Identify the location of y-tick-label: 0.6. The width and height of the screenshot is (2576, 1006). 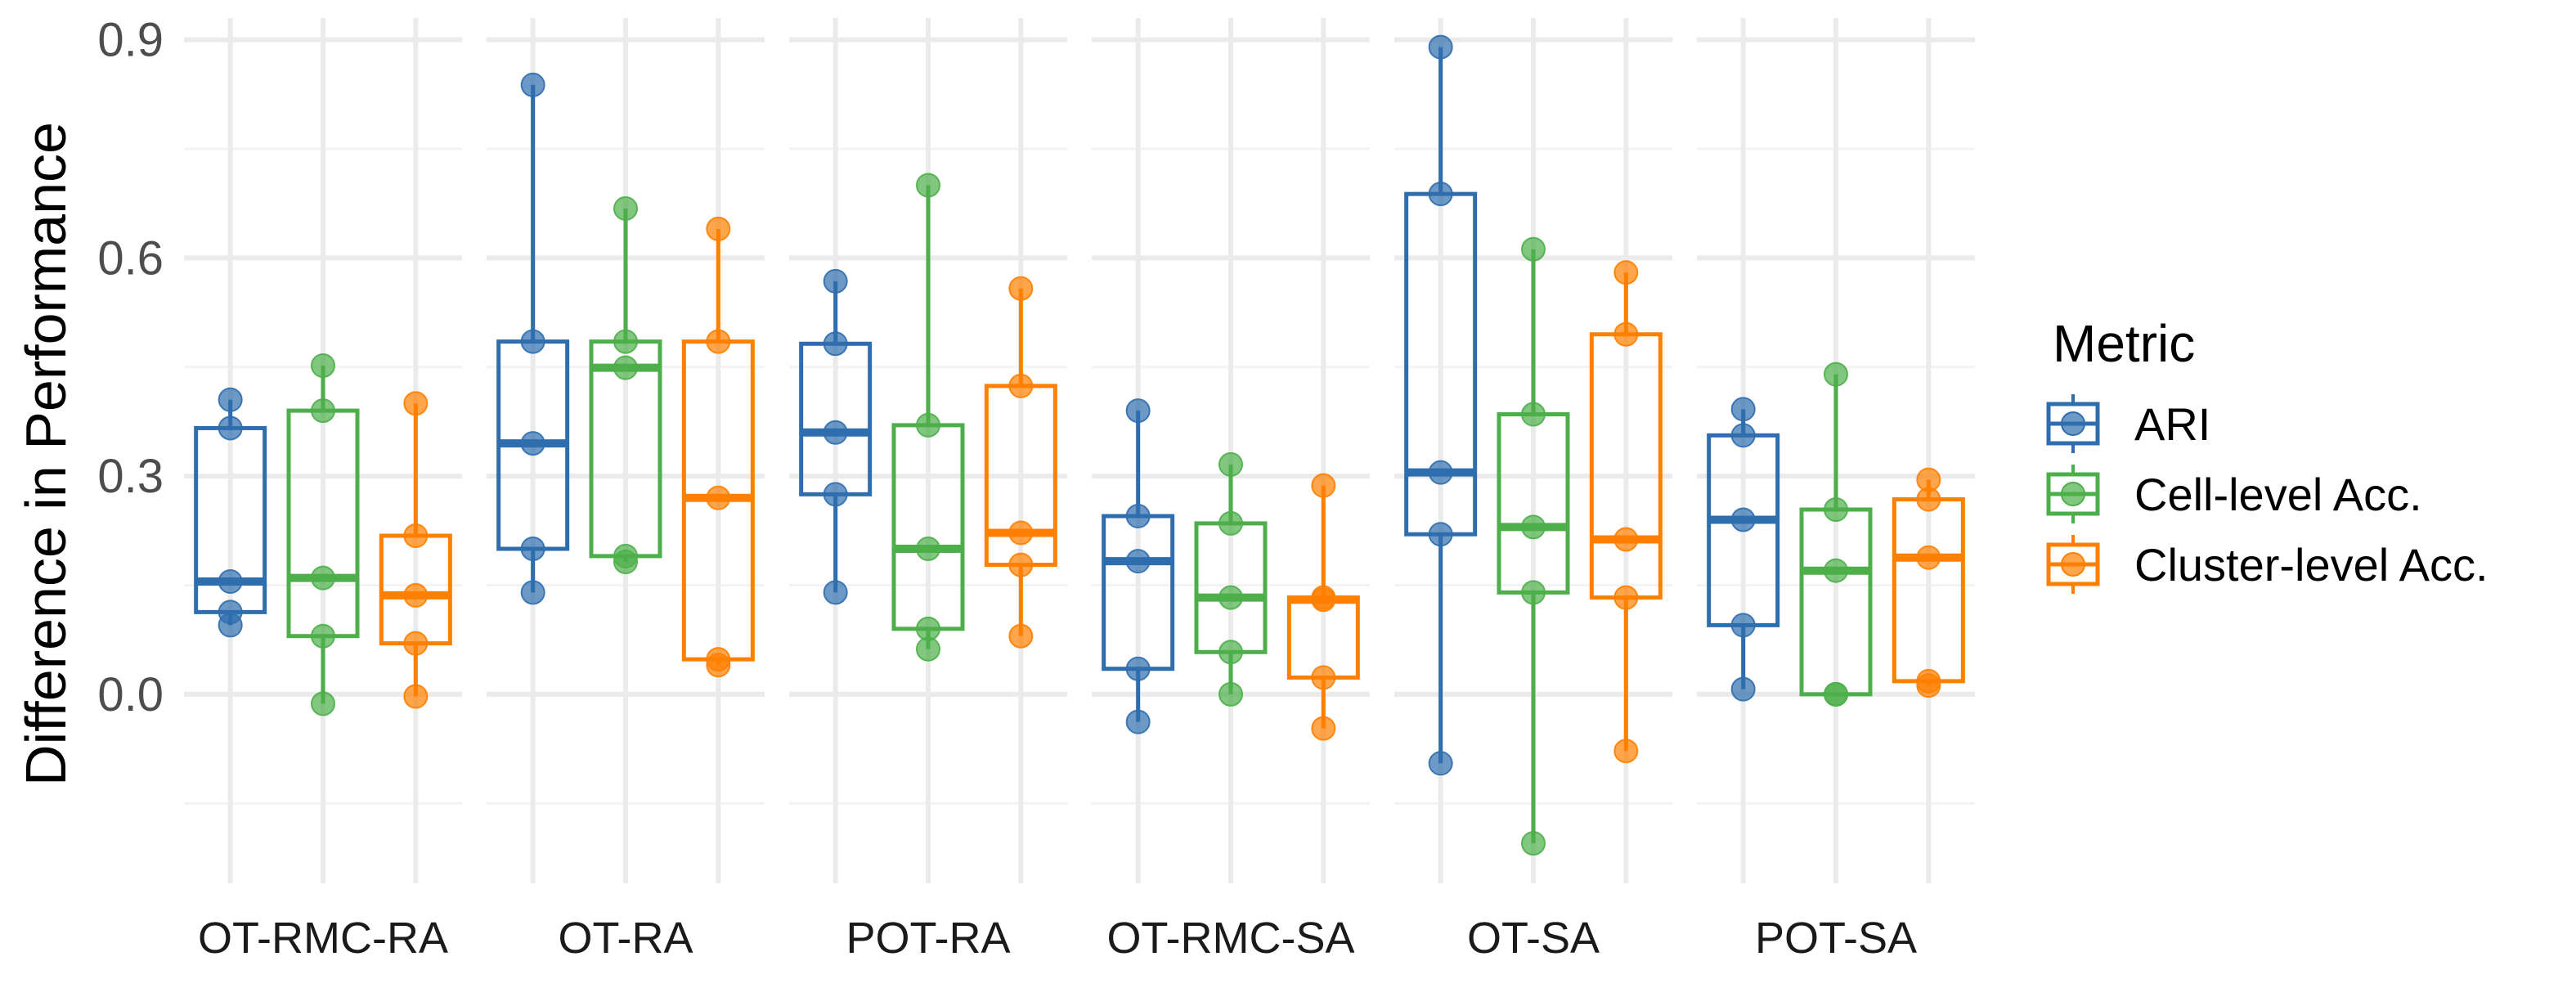
(130, 258).